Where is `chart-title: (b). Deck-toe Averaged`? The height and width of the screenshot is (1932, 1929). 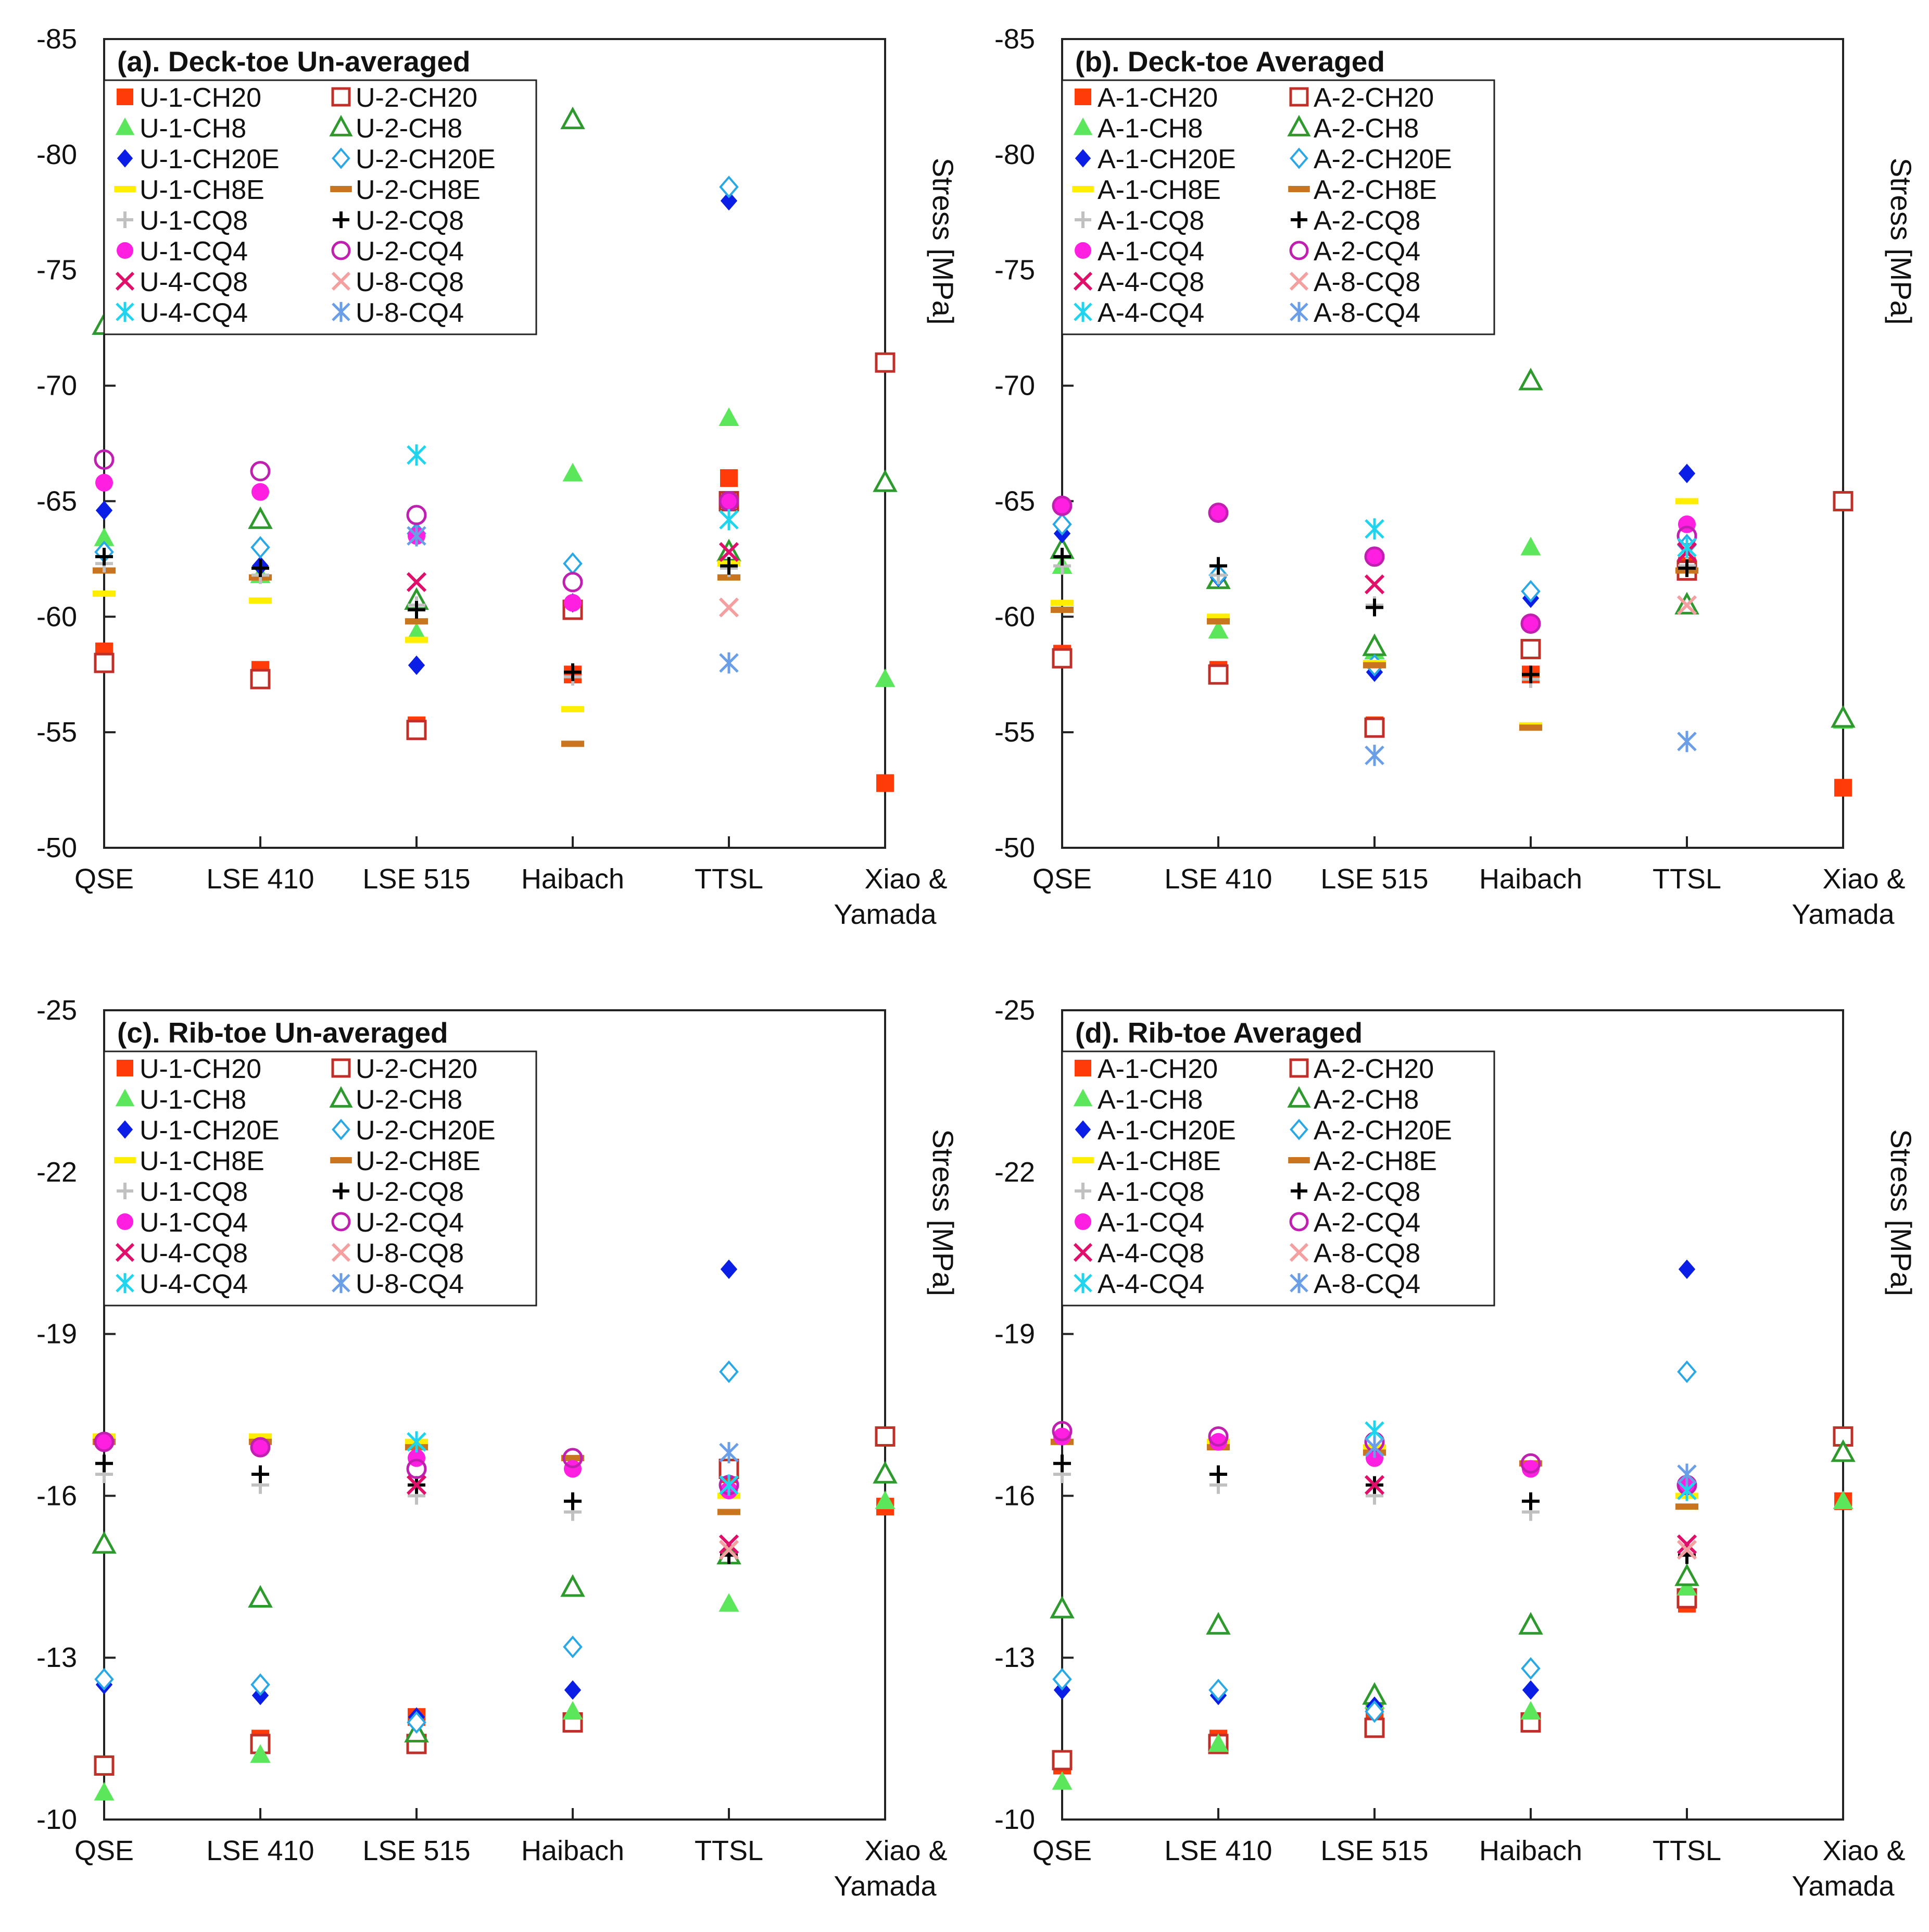 chart-title: (b). Deck-toe Averaged is located at coordinates (1230, 62).